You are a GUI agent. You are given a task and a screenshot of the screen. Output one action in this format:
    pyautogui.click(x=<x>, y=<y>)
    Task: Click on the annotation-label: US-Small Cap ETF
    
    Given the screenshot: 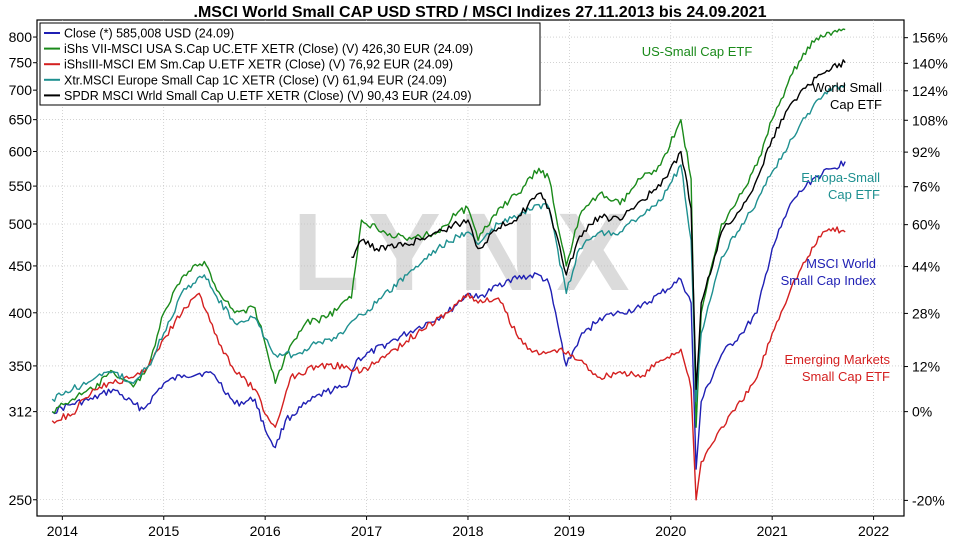 What is the action you would take?
    pyautogui.click(x=697, y=51)
    